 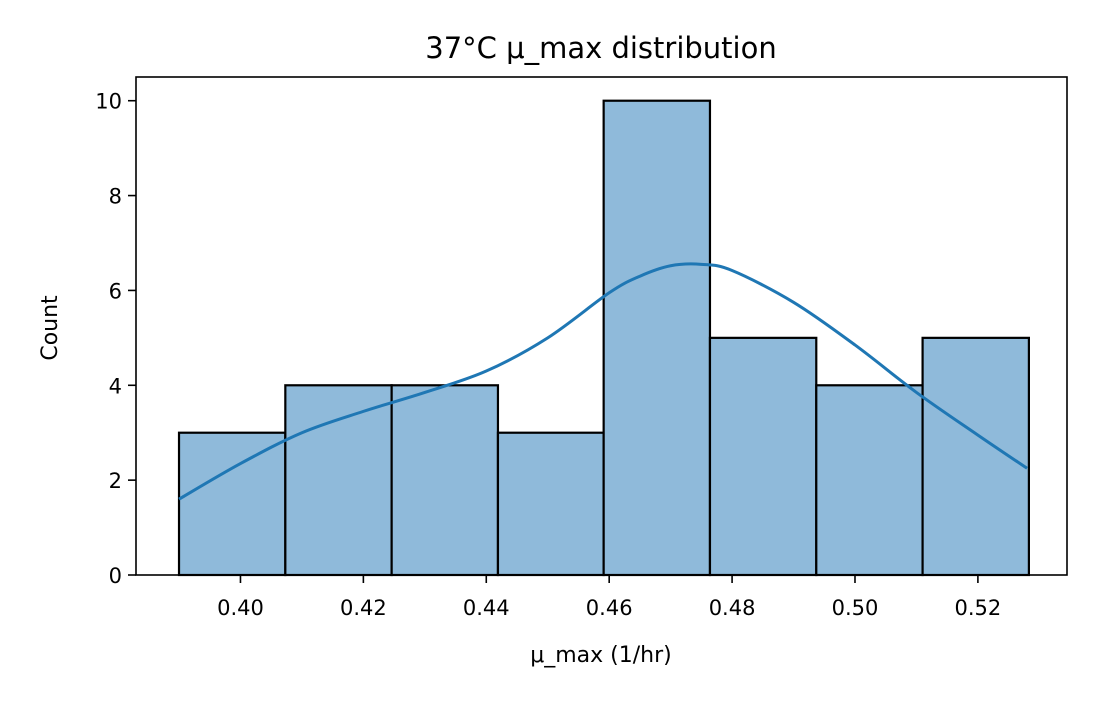 I want to click on y-tick-label: 2, so click(x=115, y=481).